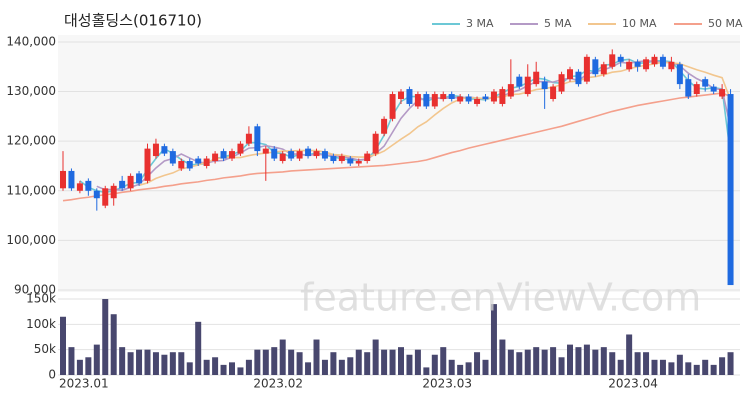 The height and width of the screenshot is (400, 750). I want to click on y-tick-label: 100k, so click(41, 324).